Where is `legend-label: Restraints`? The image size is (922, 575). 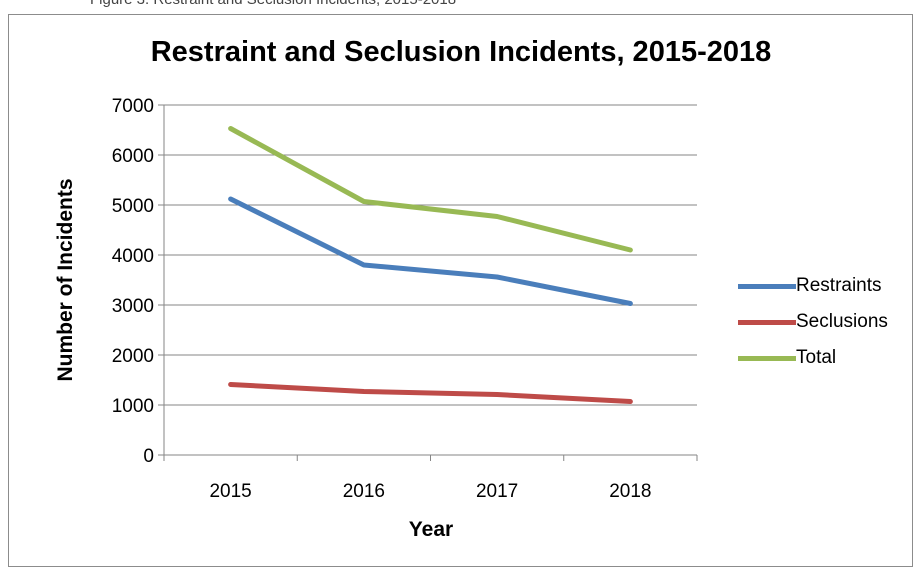 legend-label: Restraints is located at coordinates (839, 285).